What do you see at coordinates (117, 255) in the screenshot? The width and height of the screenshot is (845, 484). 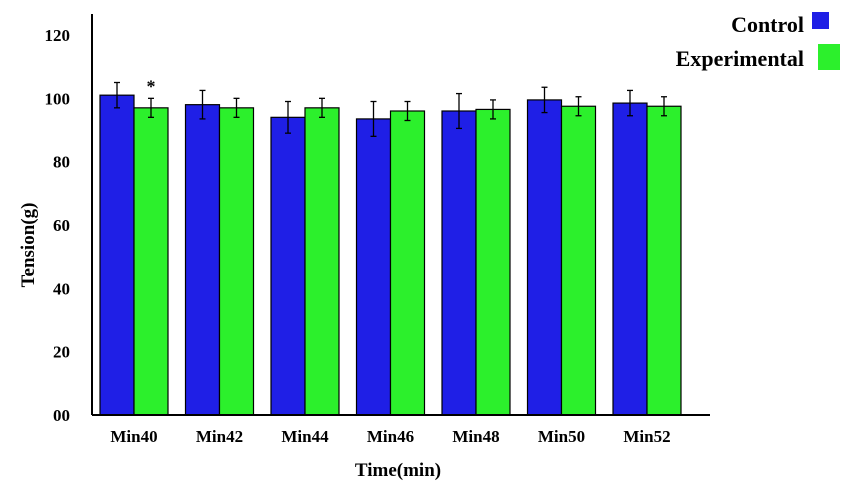 I see `bar-control-min40` at bounding box center [117, 255].